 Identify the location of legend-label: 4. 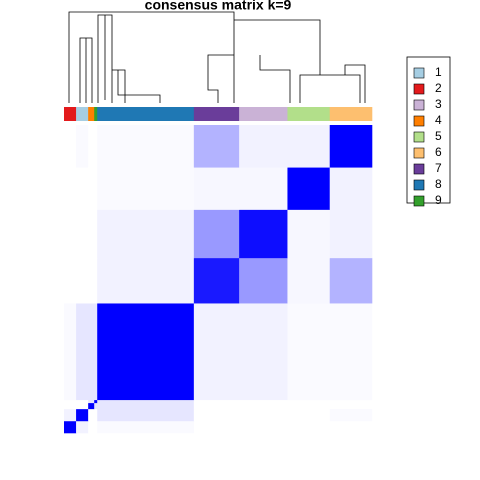
(438, 120).